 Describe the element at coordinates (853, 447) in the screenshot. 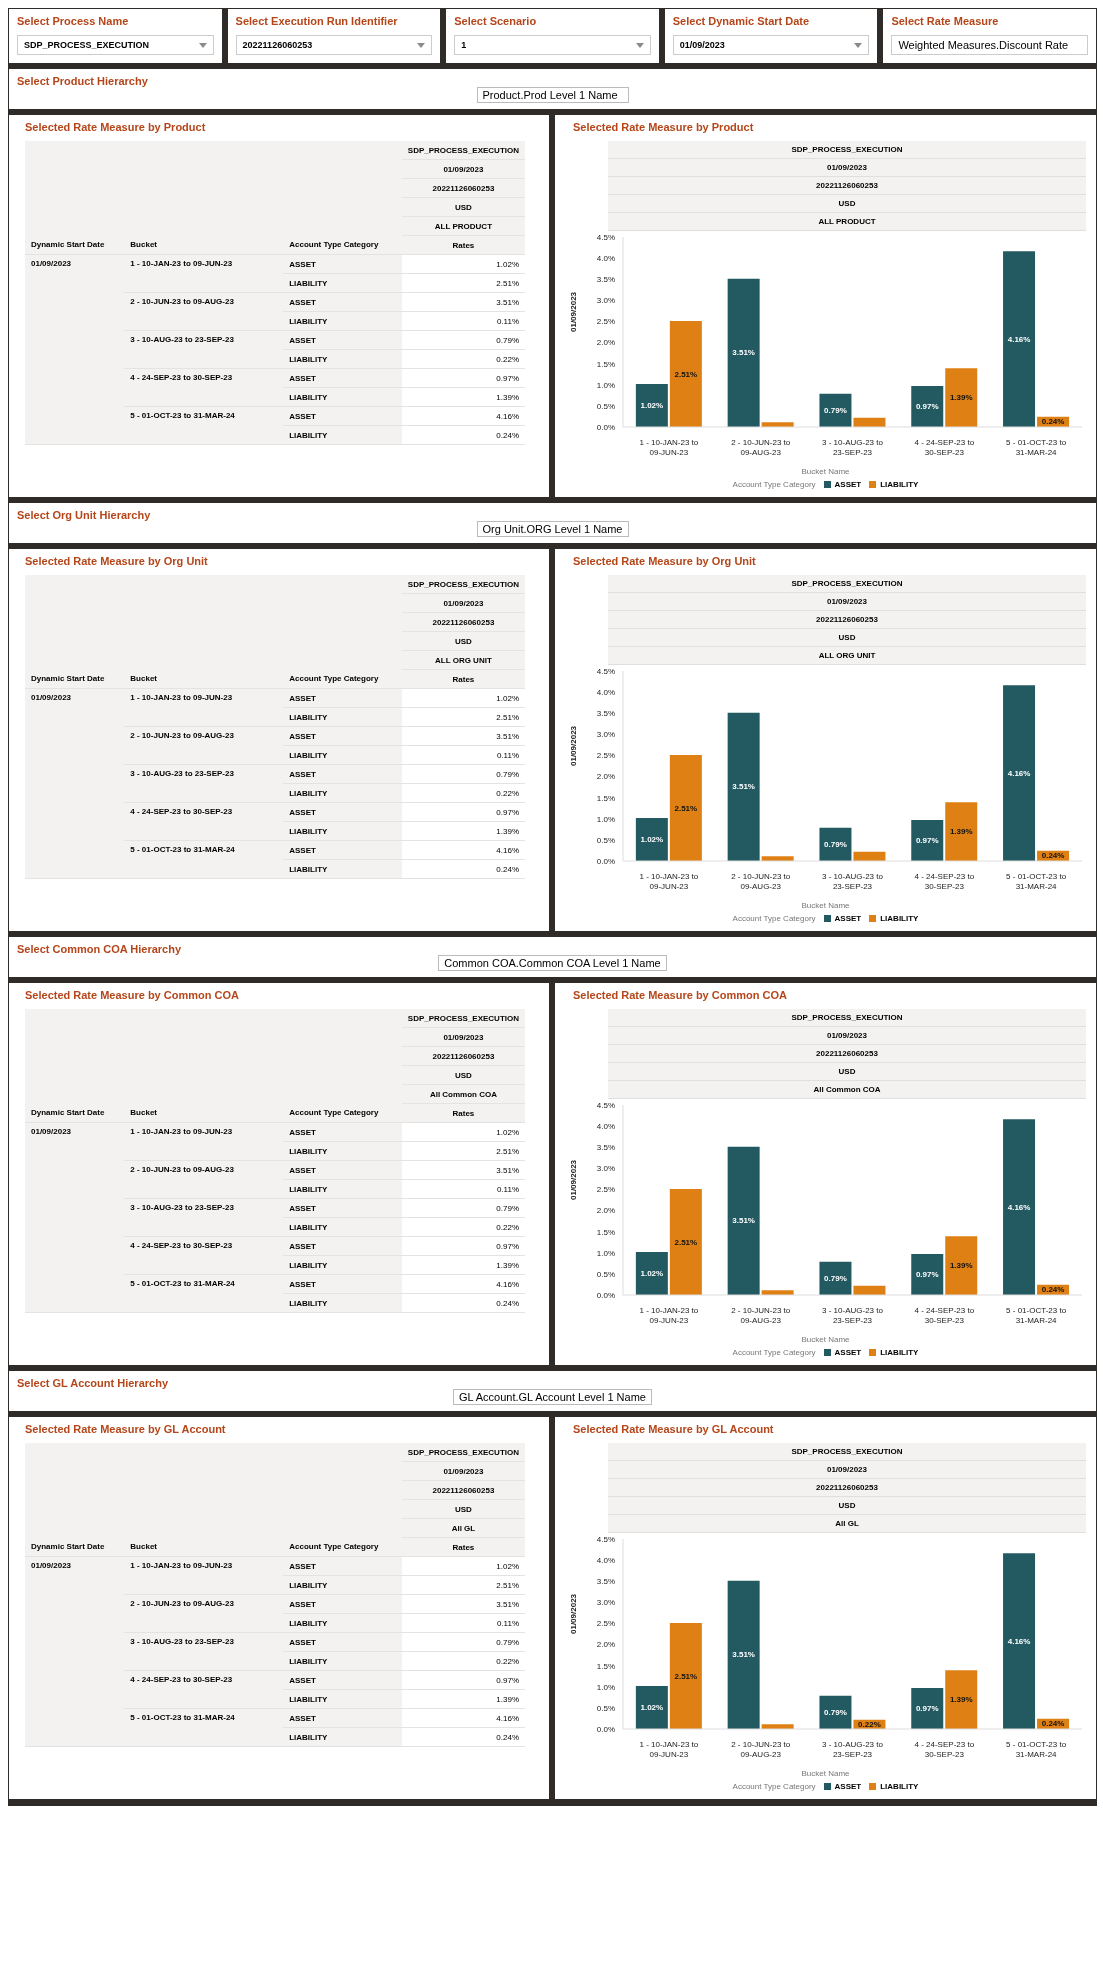

I see `x-tick-label: 3 - 10-AUG-23 to 23-SEP-23` at that location.